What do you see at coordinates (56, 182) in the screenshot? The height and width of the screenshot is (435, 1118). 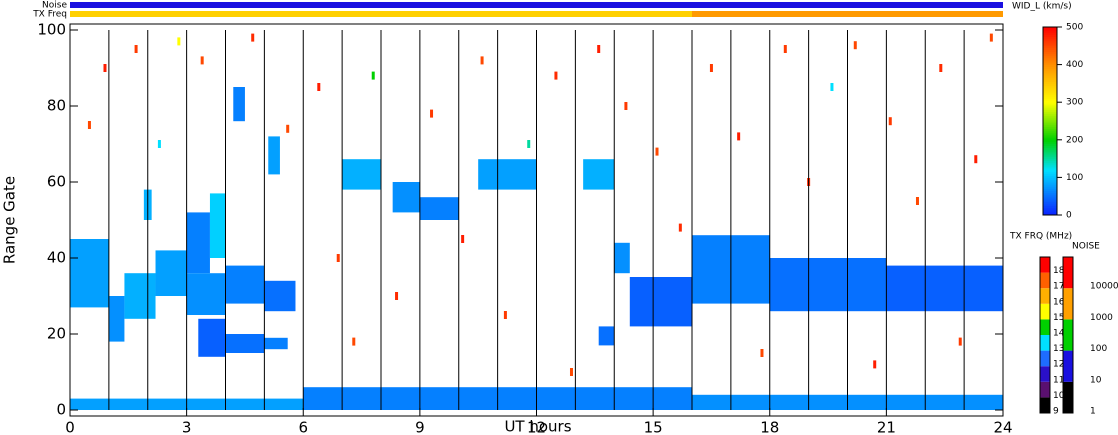 I see `y-tick-label: 60` at bounding box center [56, 182].